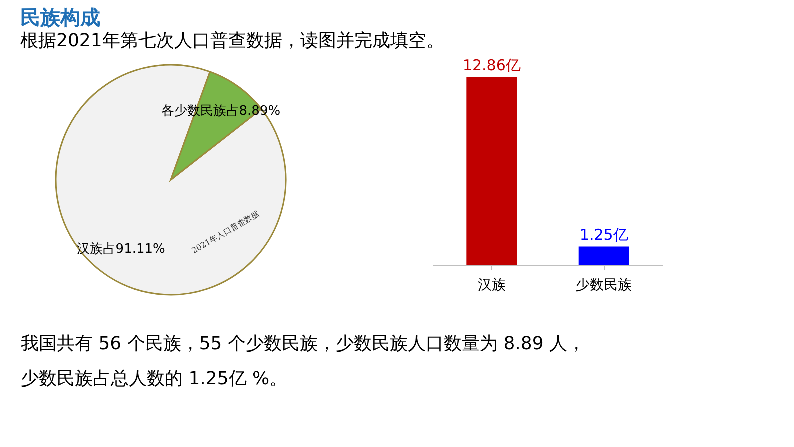  I want to click on chart-subtitle: 根据2021年第七次人口普查数据，读图并完成填空。, so click(232, 41).